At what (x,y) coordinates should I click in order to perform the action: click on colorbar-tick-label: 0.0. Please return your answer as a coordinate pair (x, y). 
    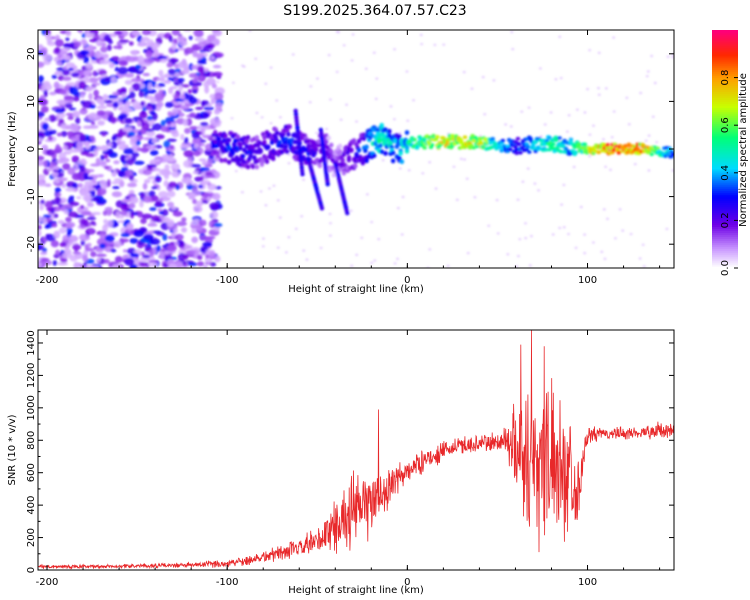
    Looking at the image, I should click on (725, 268).